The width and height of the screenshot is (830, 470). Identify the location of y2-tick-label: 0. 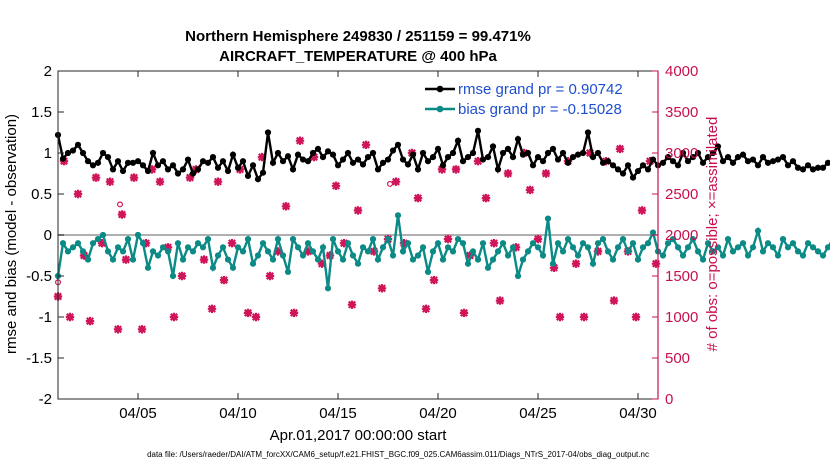
(669, 399).